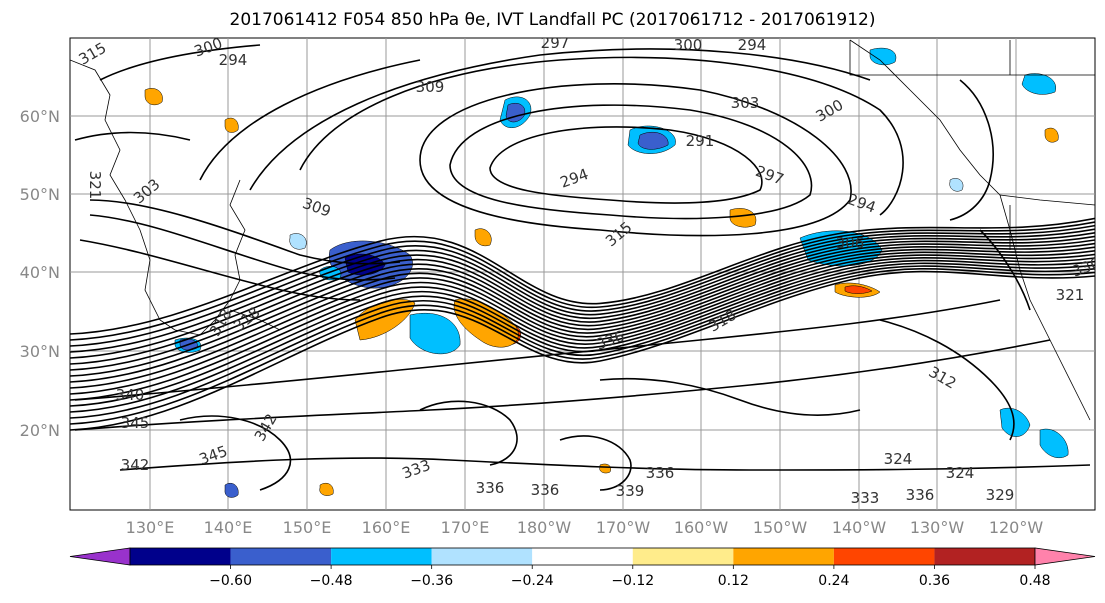 This screenshot has width=1105, height=603. Describe the element at coordinates (100, 556) in the screenshot. I see `colorbar-extend-min` at that location.